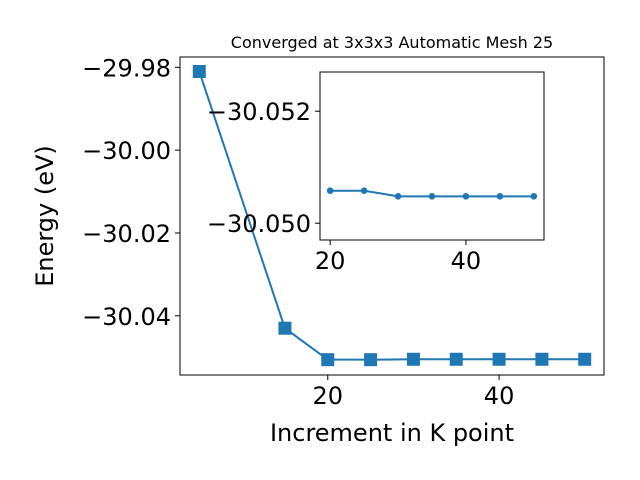  Describe the element at coordinates (126, 317) in the screenshot. I see `y-tick-label: −30.04` at that location.